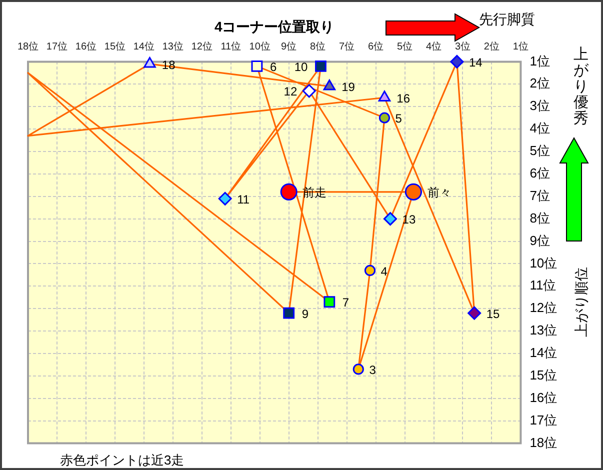 The image size is (603, 470). What do you see at coordinates (143, 46) in the screenshot?
I see `x-tick-label: 14位` at bounding box center [143, 46].